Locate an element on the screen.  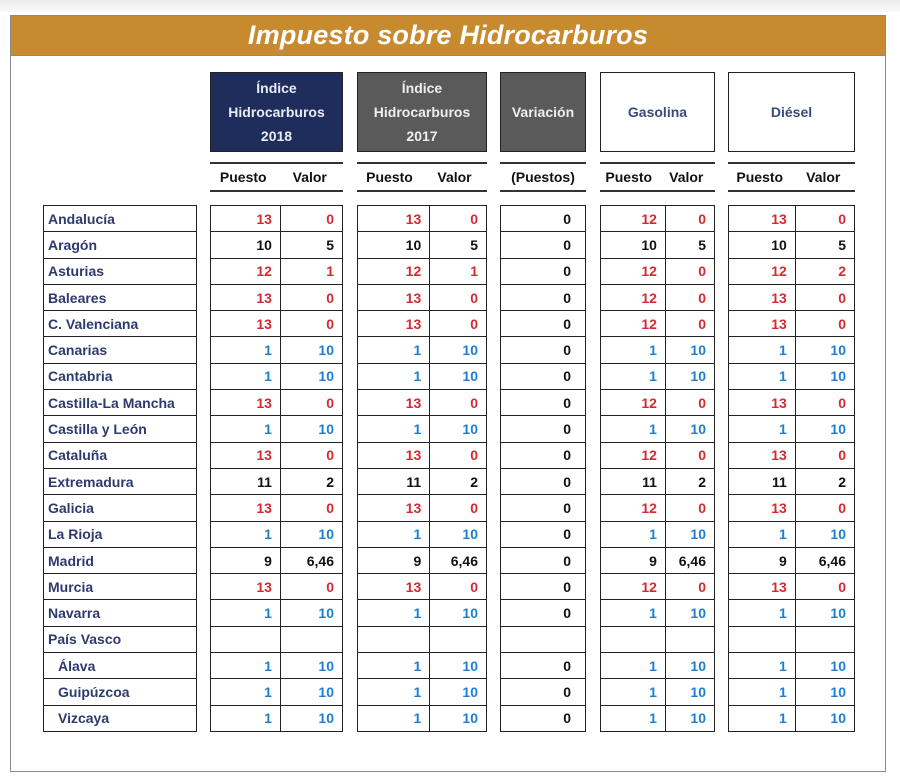
gasolina-puesto-cell: 11 is located at coordinates (633, 481).